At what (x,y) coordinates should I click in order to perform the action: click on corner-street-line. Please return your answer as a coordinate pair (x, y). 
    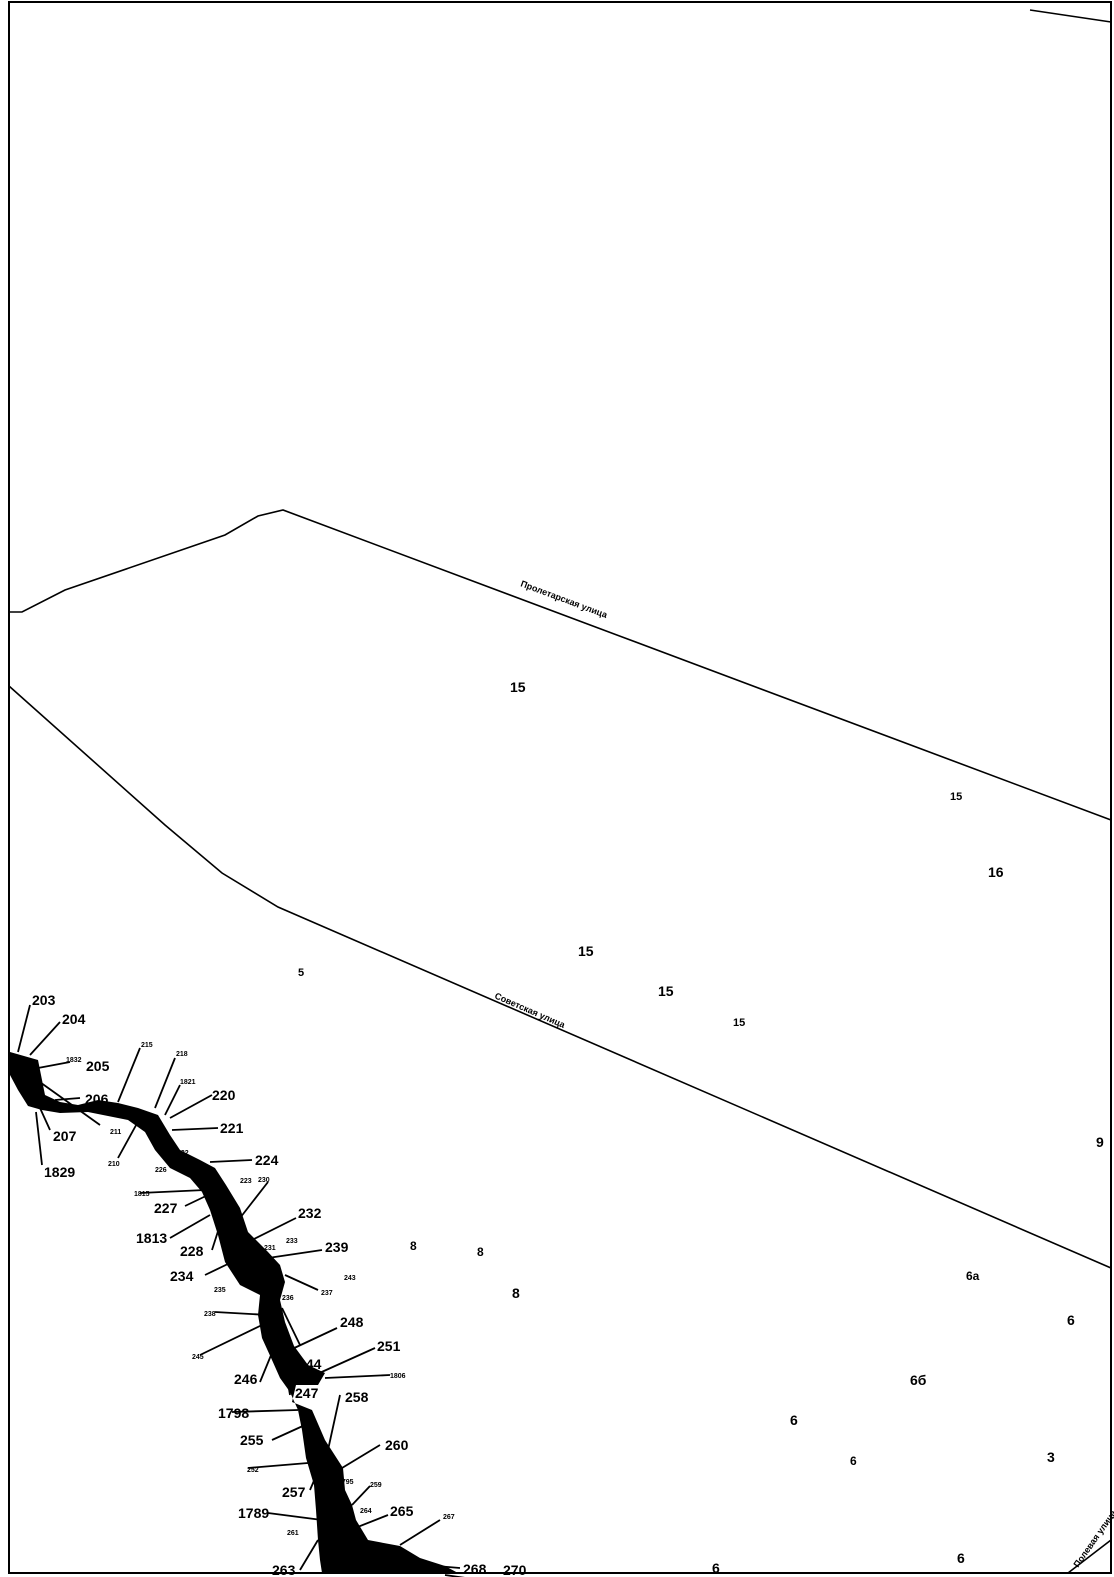
    Looking at the image, I should click on (1089, 1556).